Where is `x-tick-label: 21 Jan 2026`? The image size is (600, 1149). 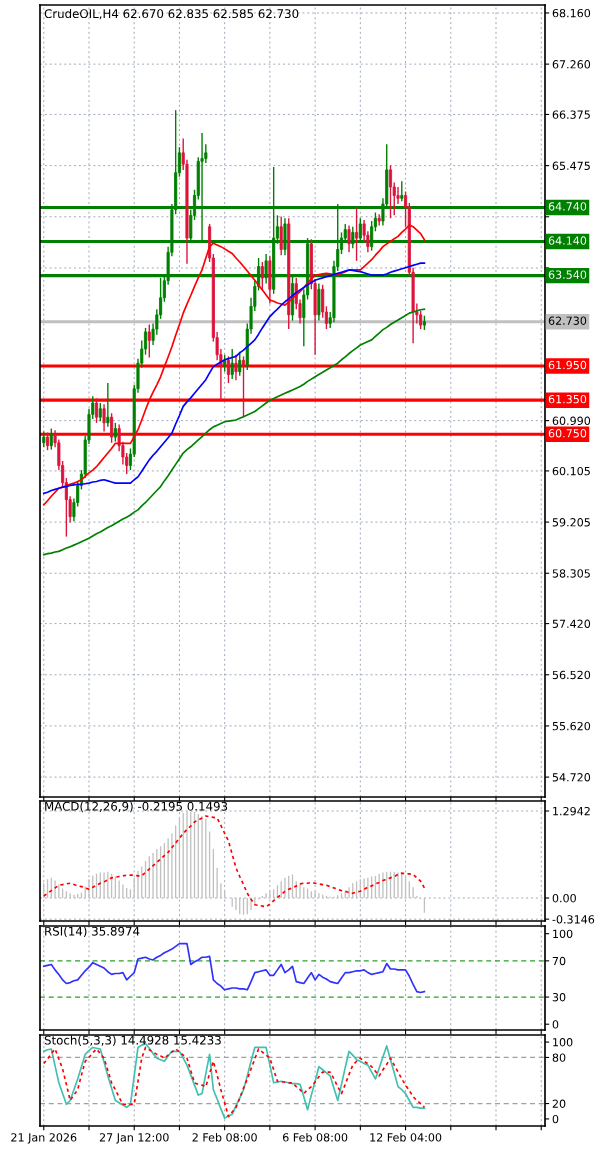
x-tick-label: 21 Jan 2026 is located at coordinates (44, 1138).